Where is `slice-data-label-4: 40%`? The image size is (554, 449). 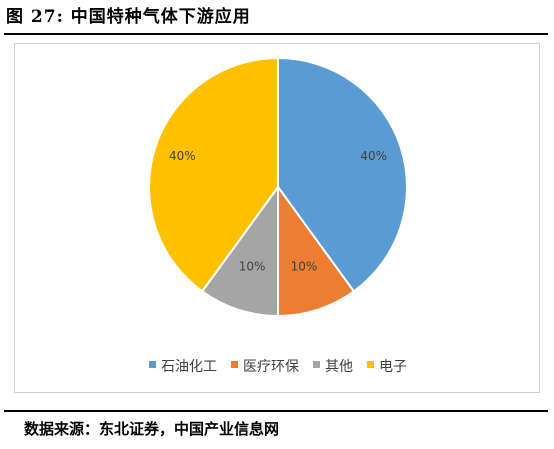 slice-data-label-4: 40% is located at coordinates (182, 156).